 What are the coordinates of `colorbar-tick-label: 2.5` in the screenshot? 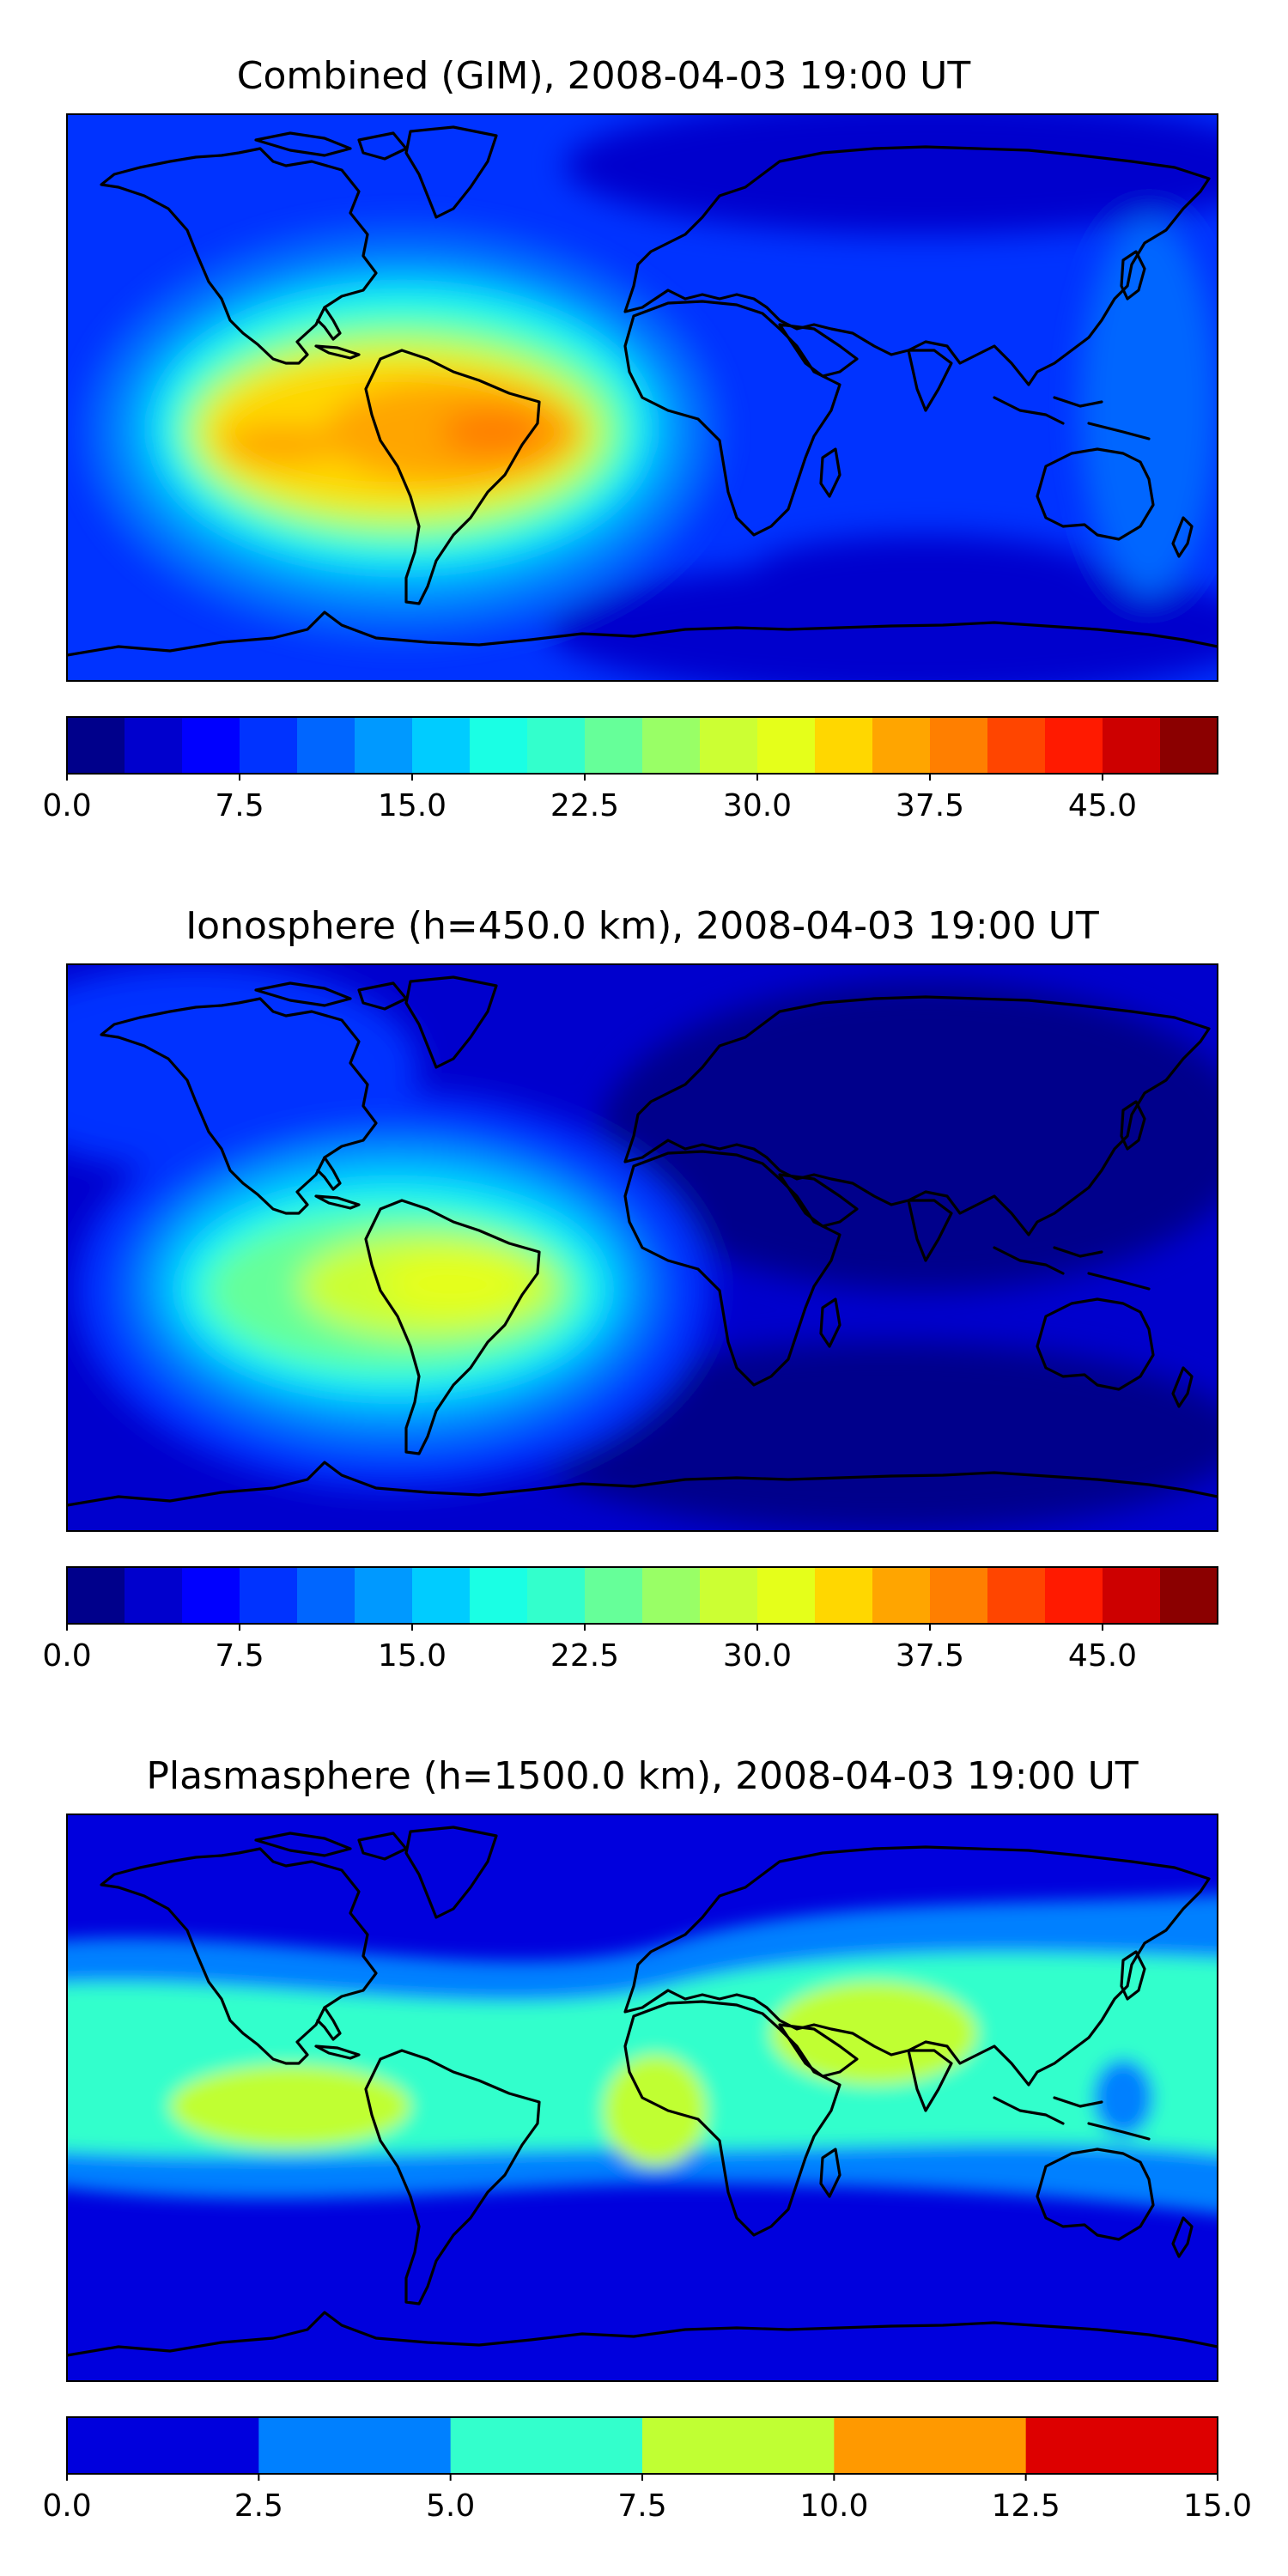 It's located at (258, 2506).